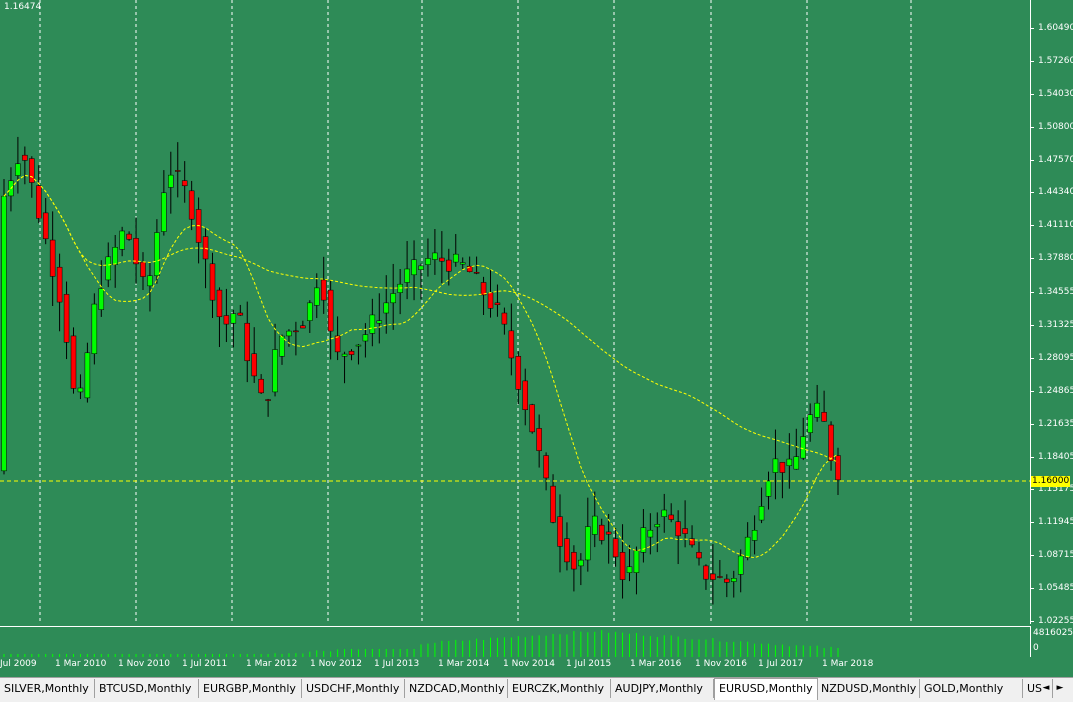 The width and height of the screenshot is (1073, 702). What do you see at coordinates (868, 688) in the screenshot?
I see `chart-tab-nzdusd: NZDUSD,Monthly` at bounding box center [868, 688].